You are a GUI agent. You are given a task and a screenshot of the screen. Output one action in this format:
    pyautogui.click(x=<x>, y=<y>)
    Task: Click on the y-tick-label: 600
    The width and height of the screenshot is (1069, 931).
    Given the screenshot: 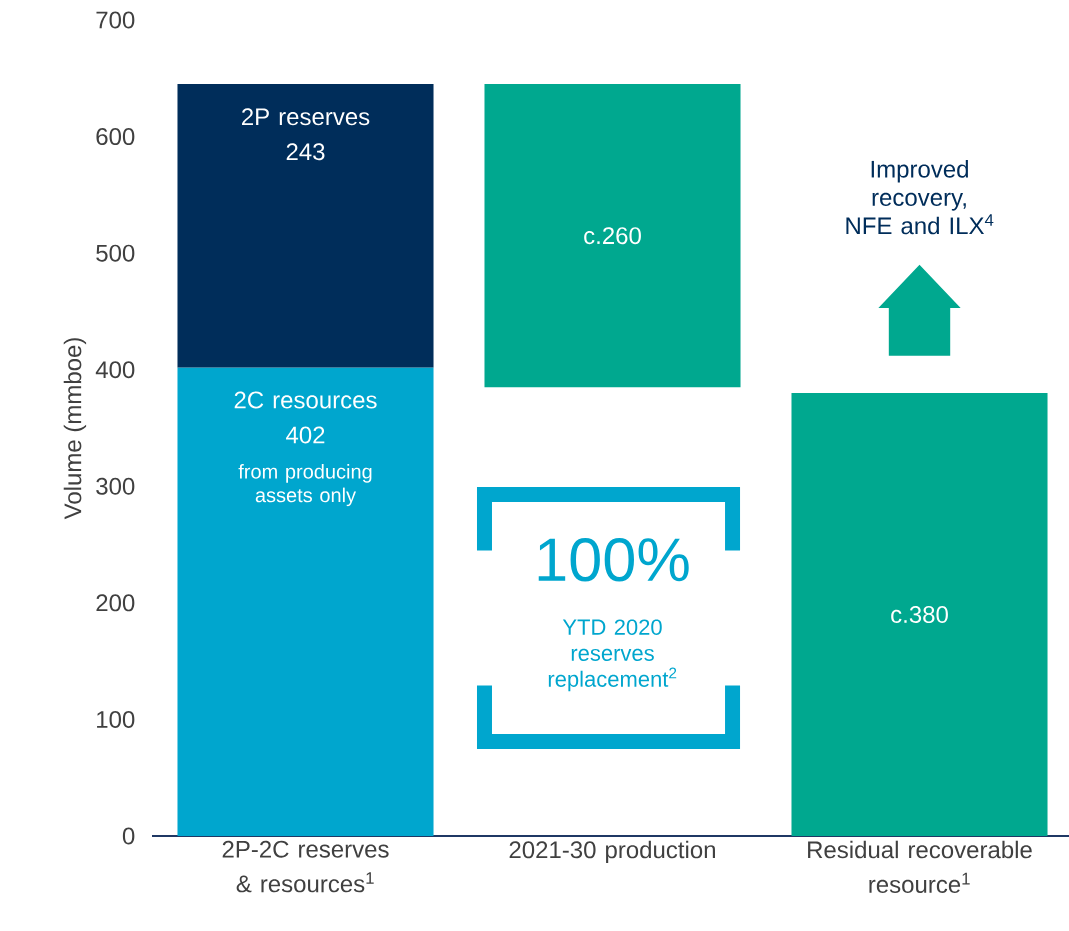 What is the action you would take?
    pyautogui.click(x=115, y=137)
    